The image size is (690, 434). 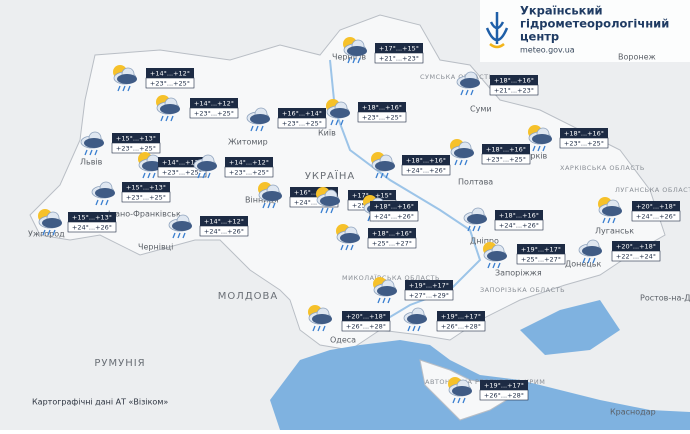 I want to click on forecast-label: +20°...+18° +24°...+26°, so click(x=656, y=211).